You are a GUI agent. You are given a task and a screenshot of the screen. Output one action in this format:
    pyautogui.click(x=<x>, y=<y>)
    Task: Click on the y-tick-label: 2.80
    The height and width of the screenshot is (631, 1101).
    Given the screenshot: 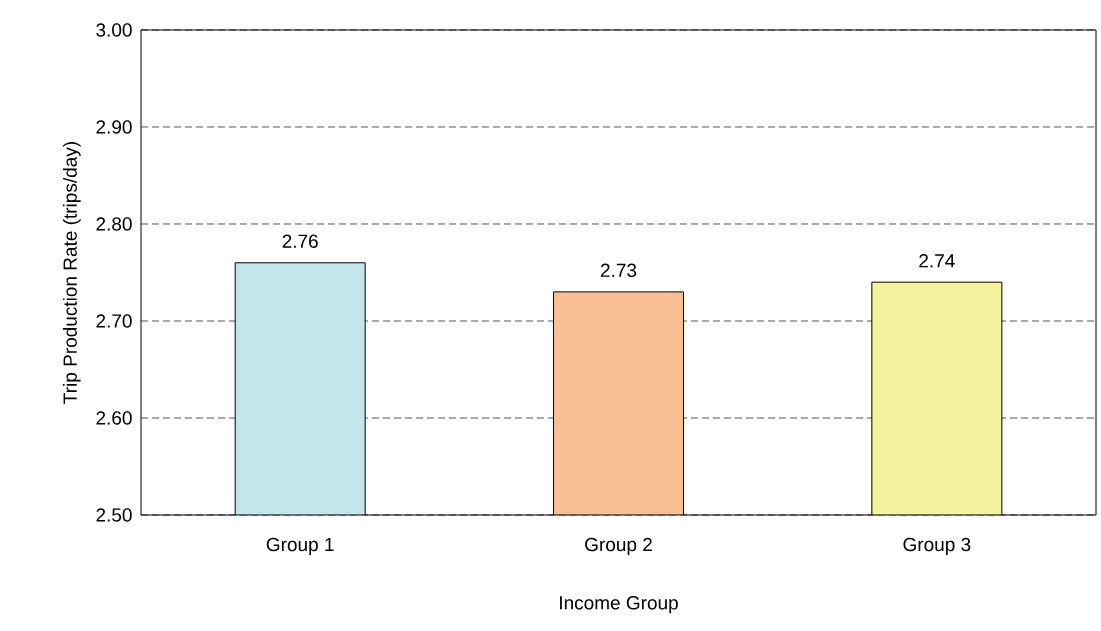 What is the action you would take?
    pyautogui.click(x=114, y=224)
    